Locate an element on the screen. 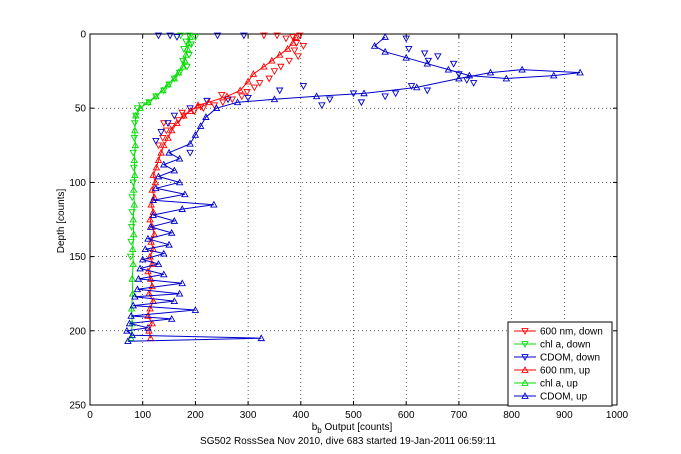 This screenshot has width=681, height=454. legend-label: 600 nm, down is located at coordinates (571, 332).